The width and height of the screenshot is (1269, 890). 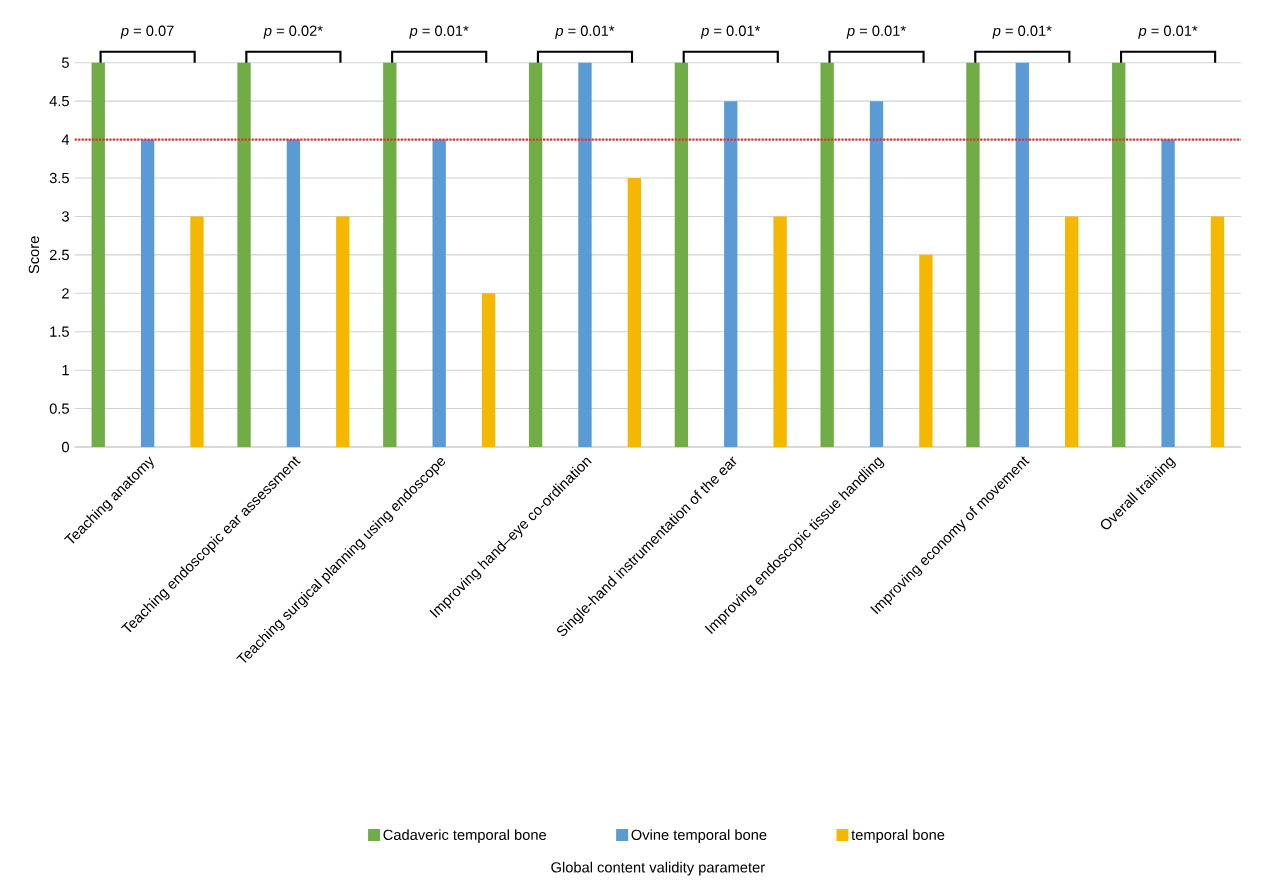 What do you see at coordinates (65, 139) in the screenshot?
I see `y-tick-label: 4` at bounding box center [65, 139].